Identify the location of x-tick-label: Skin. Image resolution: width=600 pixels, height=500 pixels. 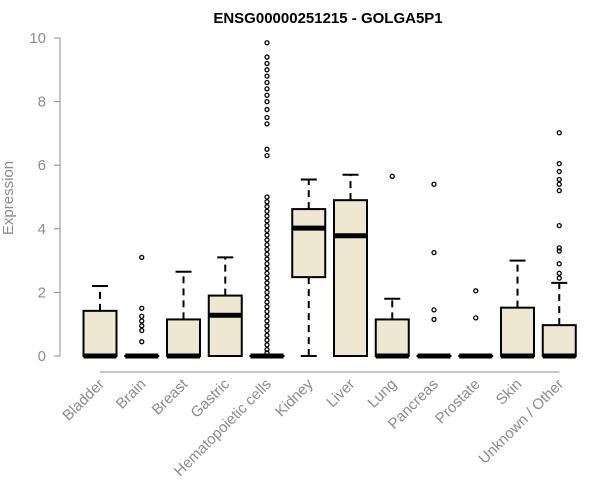
(509, 392).